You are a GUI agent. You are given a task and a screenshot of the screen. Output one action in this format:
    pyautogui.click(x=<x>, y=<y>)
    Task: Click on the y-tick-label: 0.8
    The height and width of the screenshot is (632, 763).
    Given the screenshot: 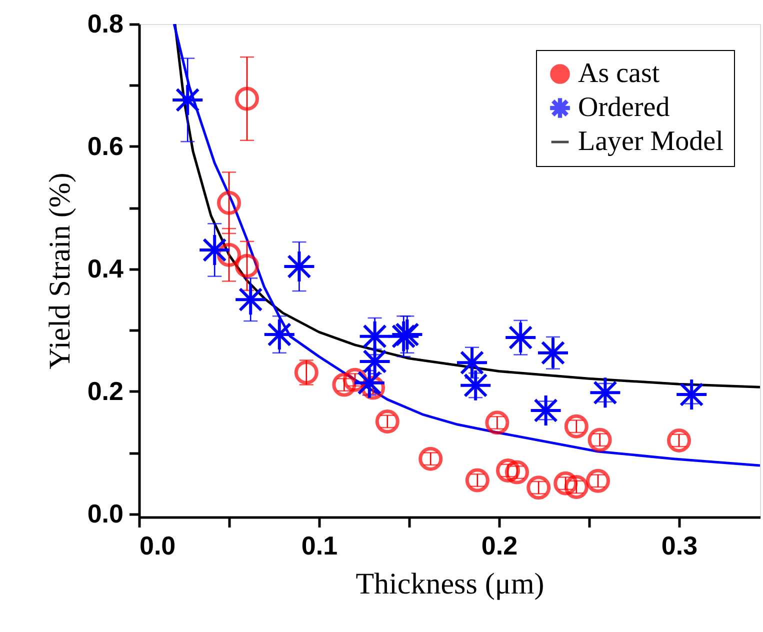 What is the action you would take?
    pyautogui.click(x=105, y=23)
    